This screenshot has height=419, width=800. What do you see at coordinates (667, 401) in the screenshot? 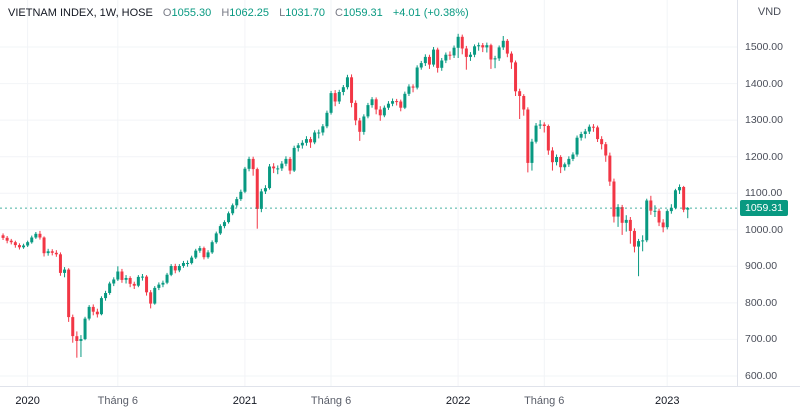
I see `time-tick-label: 2023` at bounding box center [667, 401].